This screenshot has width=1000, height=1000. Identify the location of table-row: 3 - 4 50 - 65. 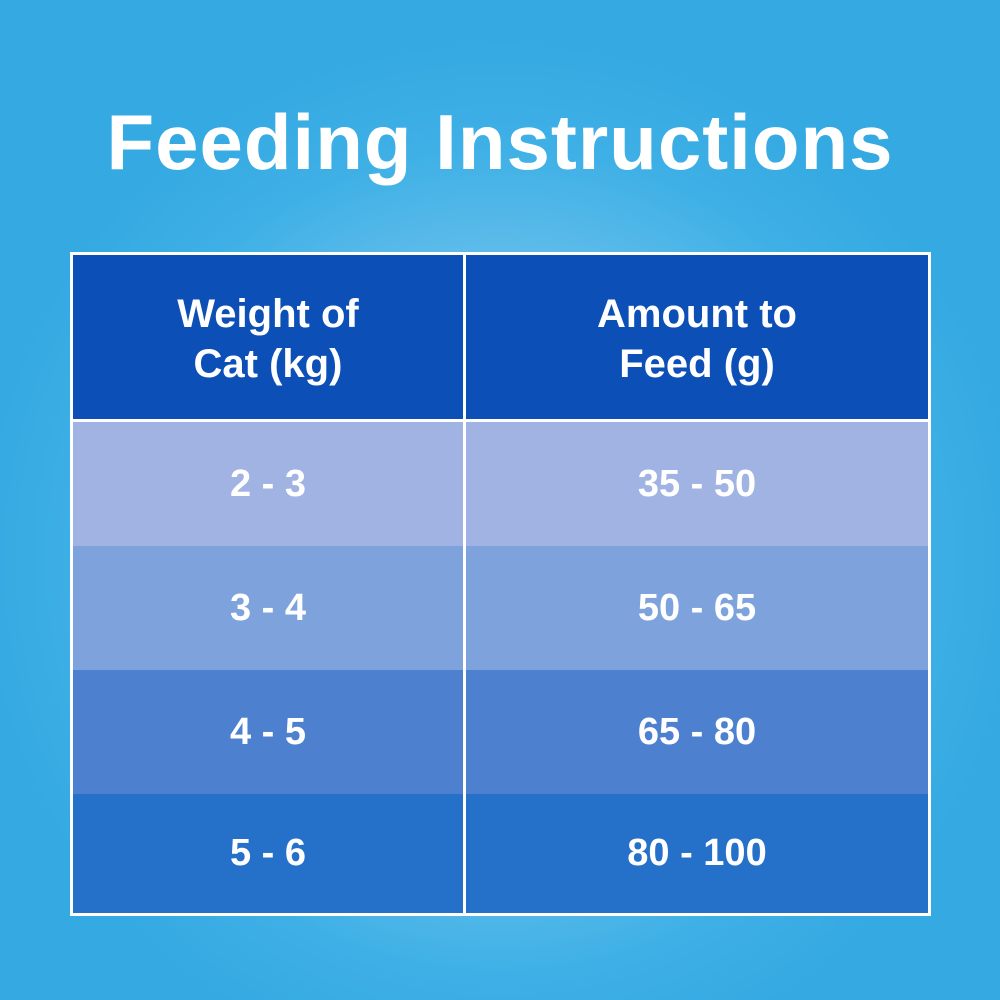
(500, 608).